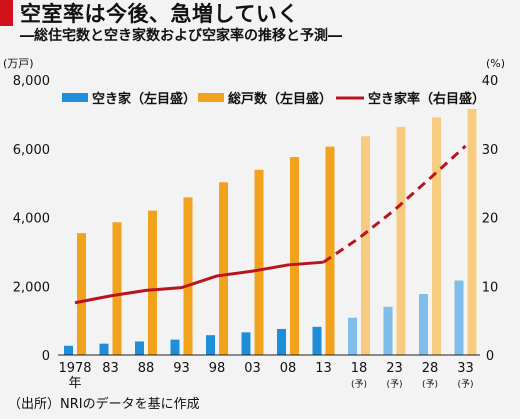  I want to click on left-axis-tick-label: 6,000, so click(31, 150).